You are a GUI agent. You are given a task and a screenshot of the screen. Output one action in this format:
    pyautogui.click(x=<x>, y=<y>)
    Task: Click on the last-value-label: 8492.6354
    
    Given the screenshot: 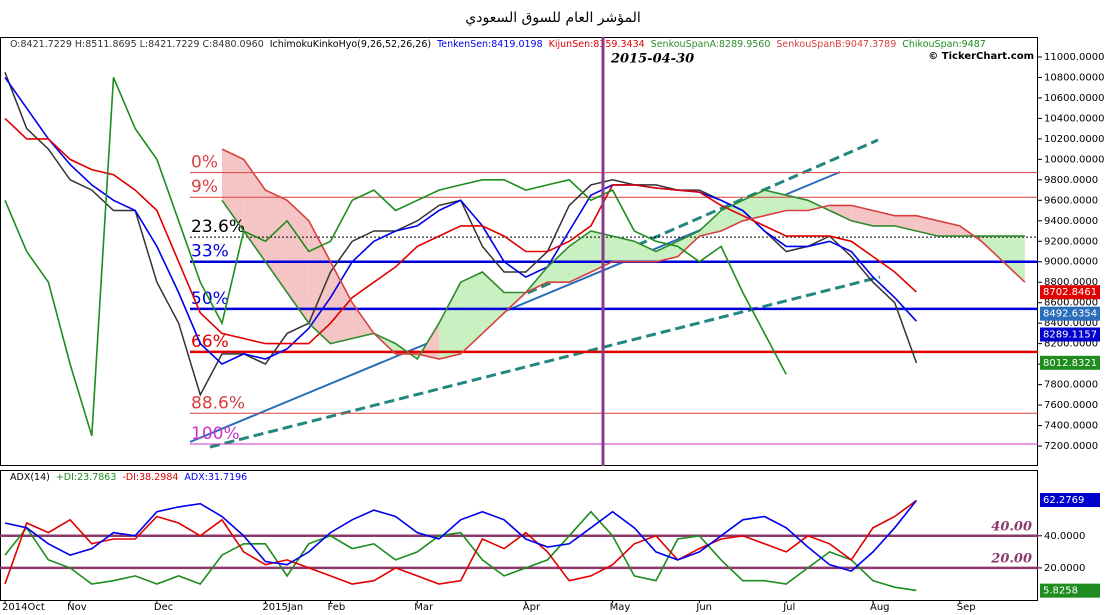 What is the action you would take?
    pyautogui.click(x=1070, y=314)
    